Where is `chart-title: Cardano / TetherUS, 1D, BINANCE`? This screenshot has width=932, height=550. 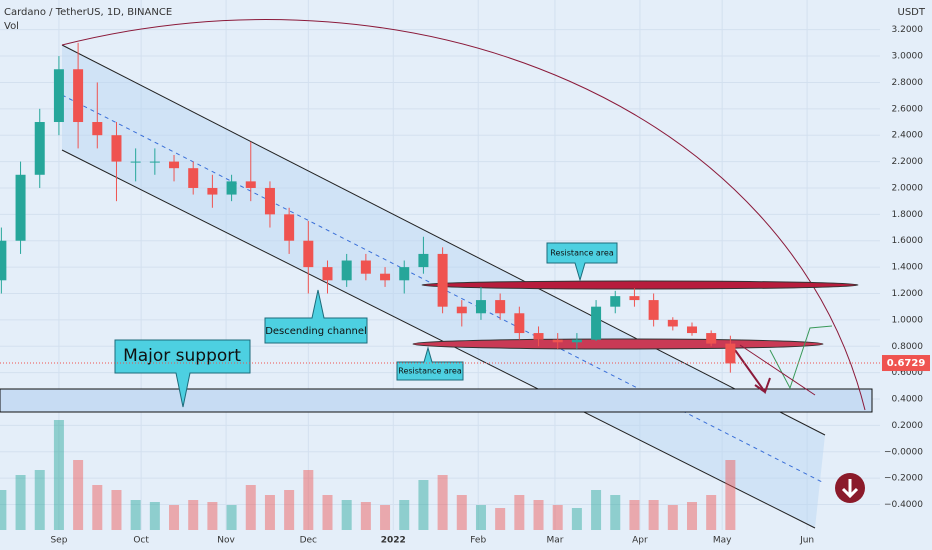
chart-title: Cardano / TetherUS, 1D, BINANCE is located at coordinates (88, 12).